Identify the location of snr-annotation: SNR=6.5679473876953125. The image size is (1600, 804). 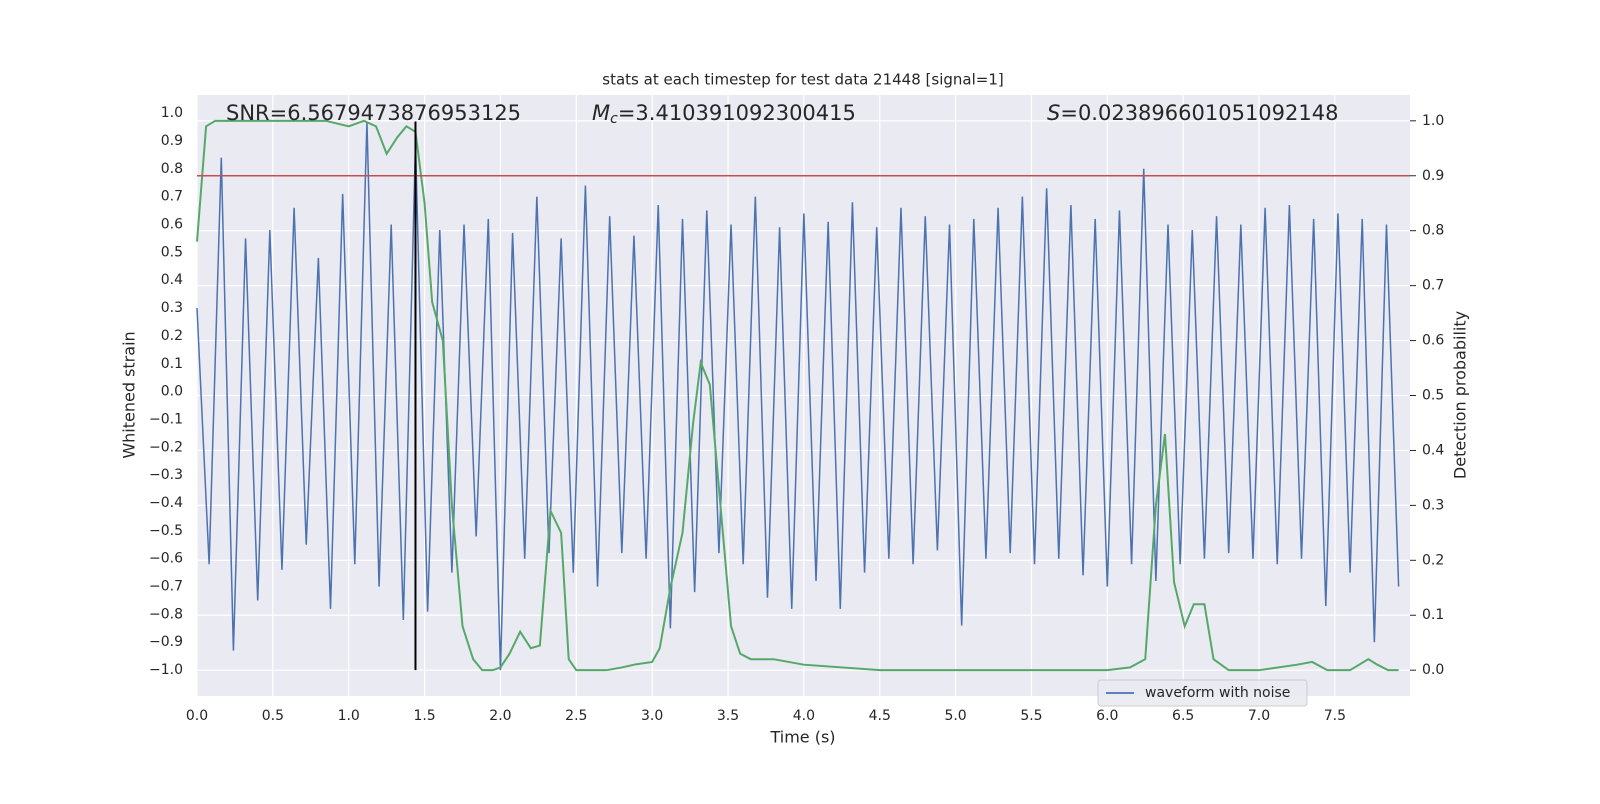
(373, 113).